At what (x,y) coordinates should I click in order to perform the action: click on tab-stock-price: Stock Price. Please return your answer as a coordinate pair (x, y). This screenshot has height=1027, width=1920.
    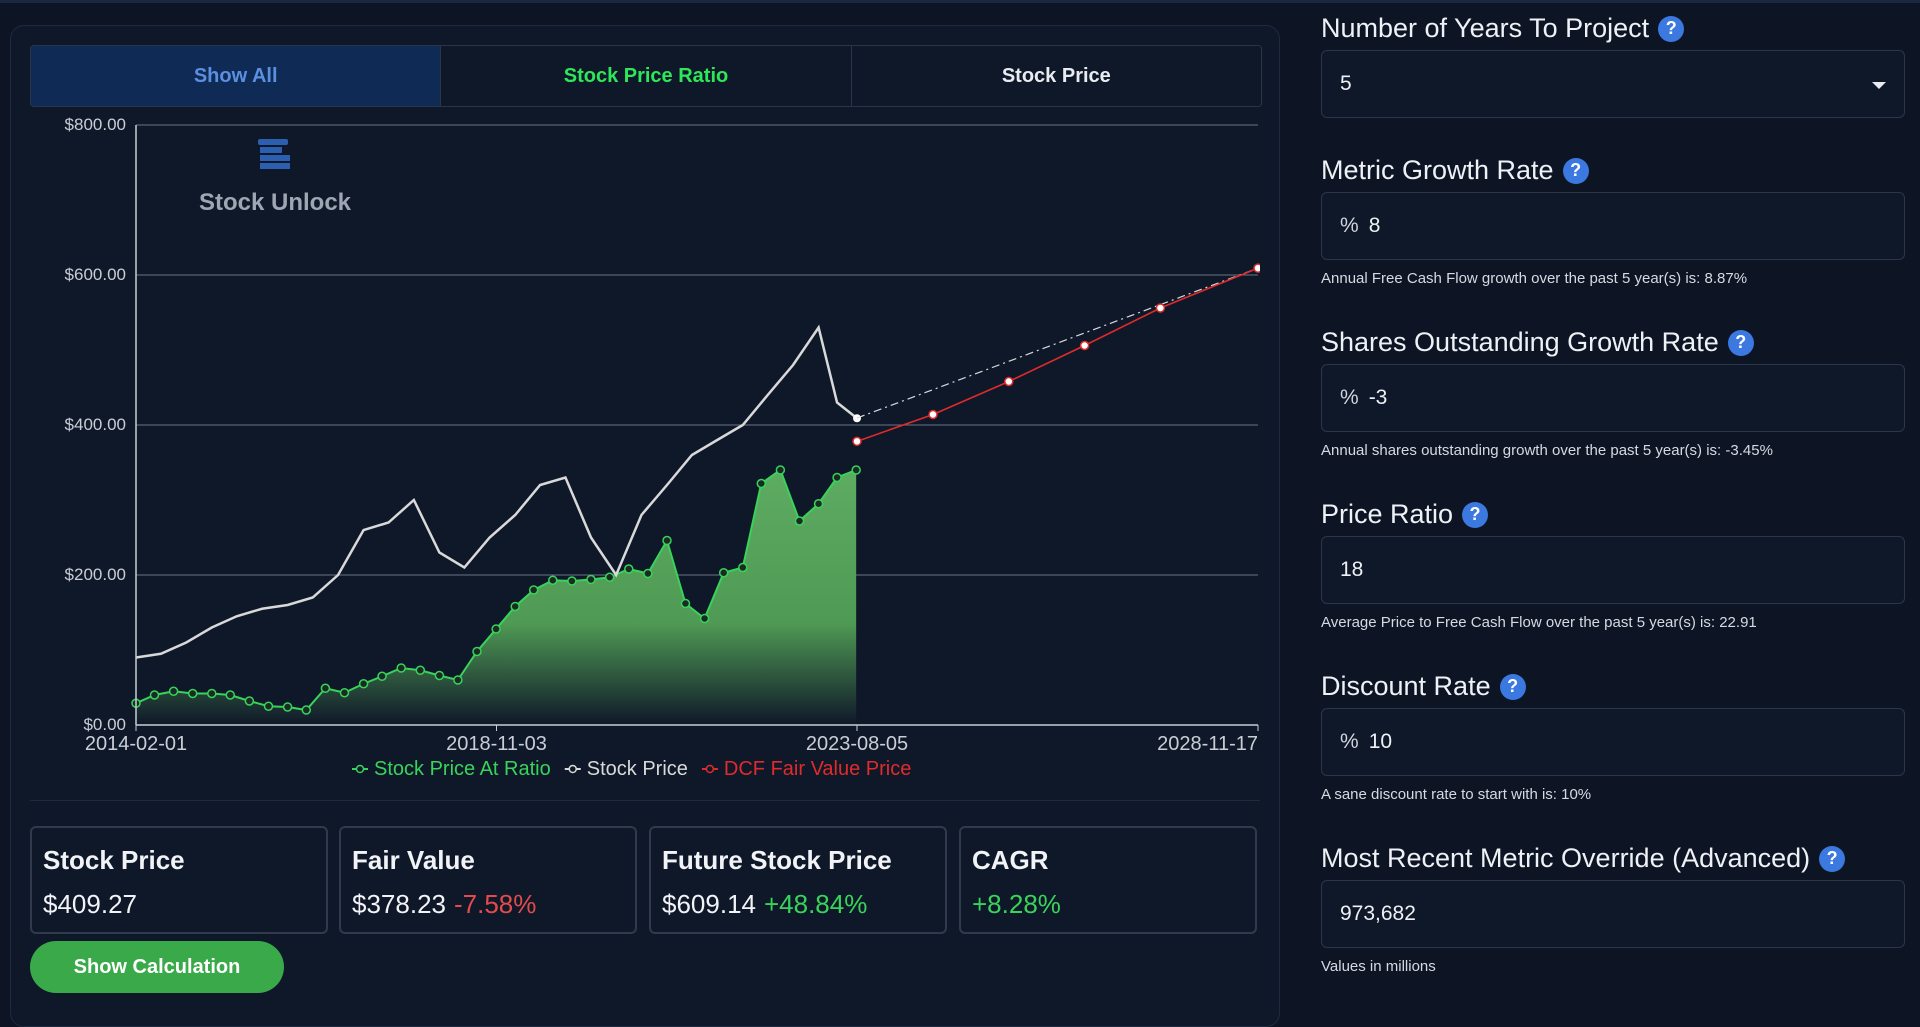
    Looking at the image, I should click on (1056, 76).